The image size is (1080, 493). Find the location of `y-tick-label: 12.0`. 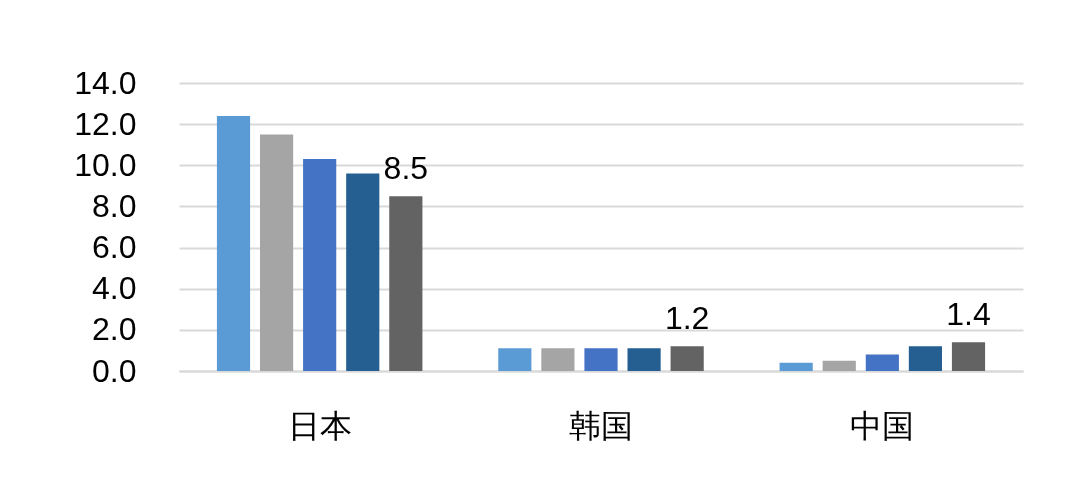

y-tick-label: 12.0 is located at coordinates (105, 123).